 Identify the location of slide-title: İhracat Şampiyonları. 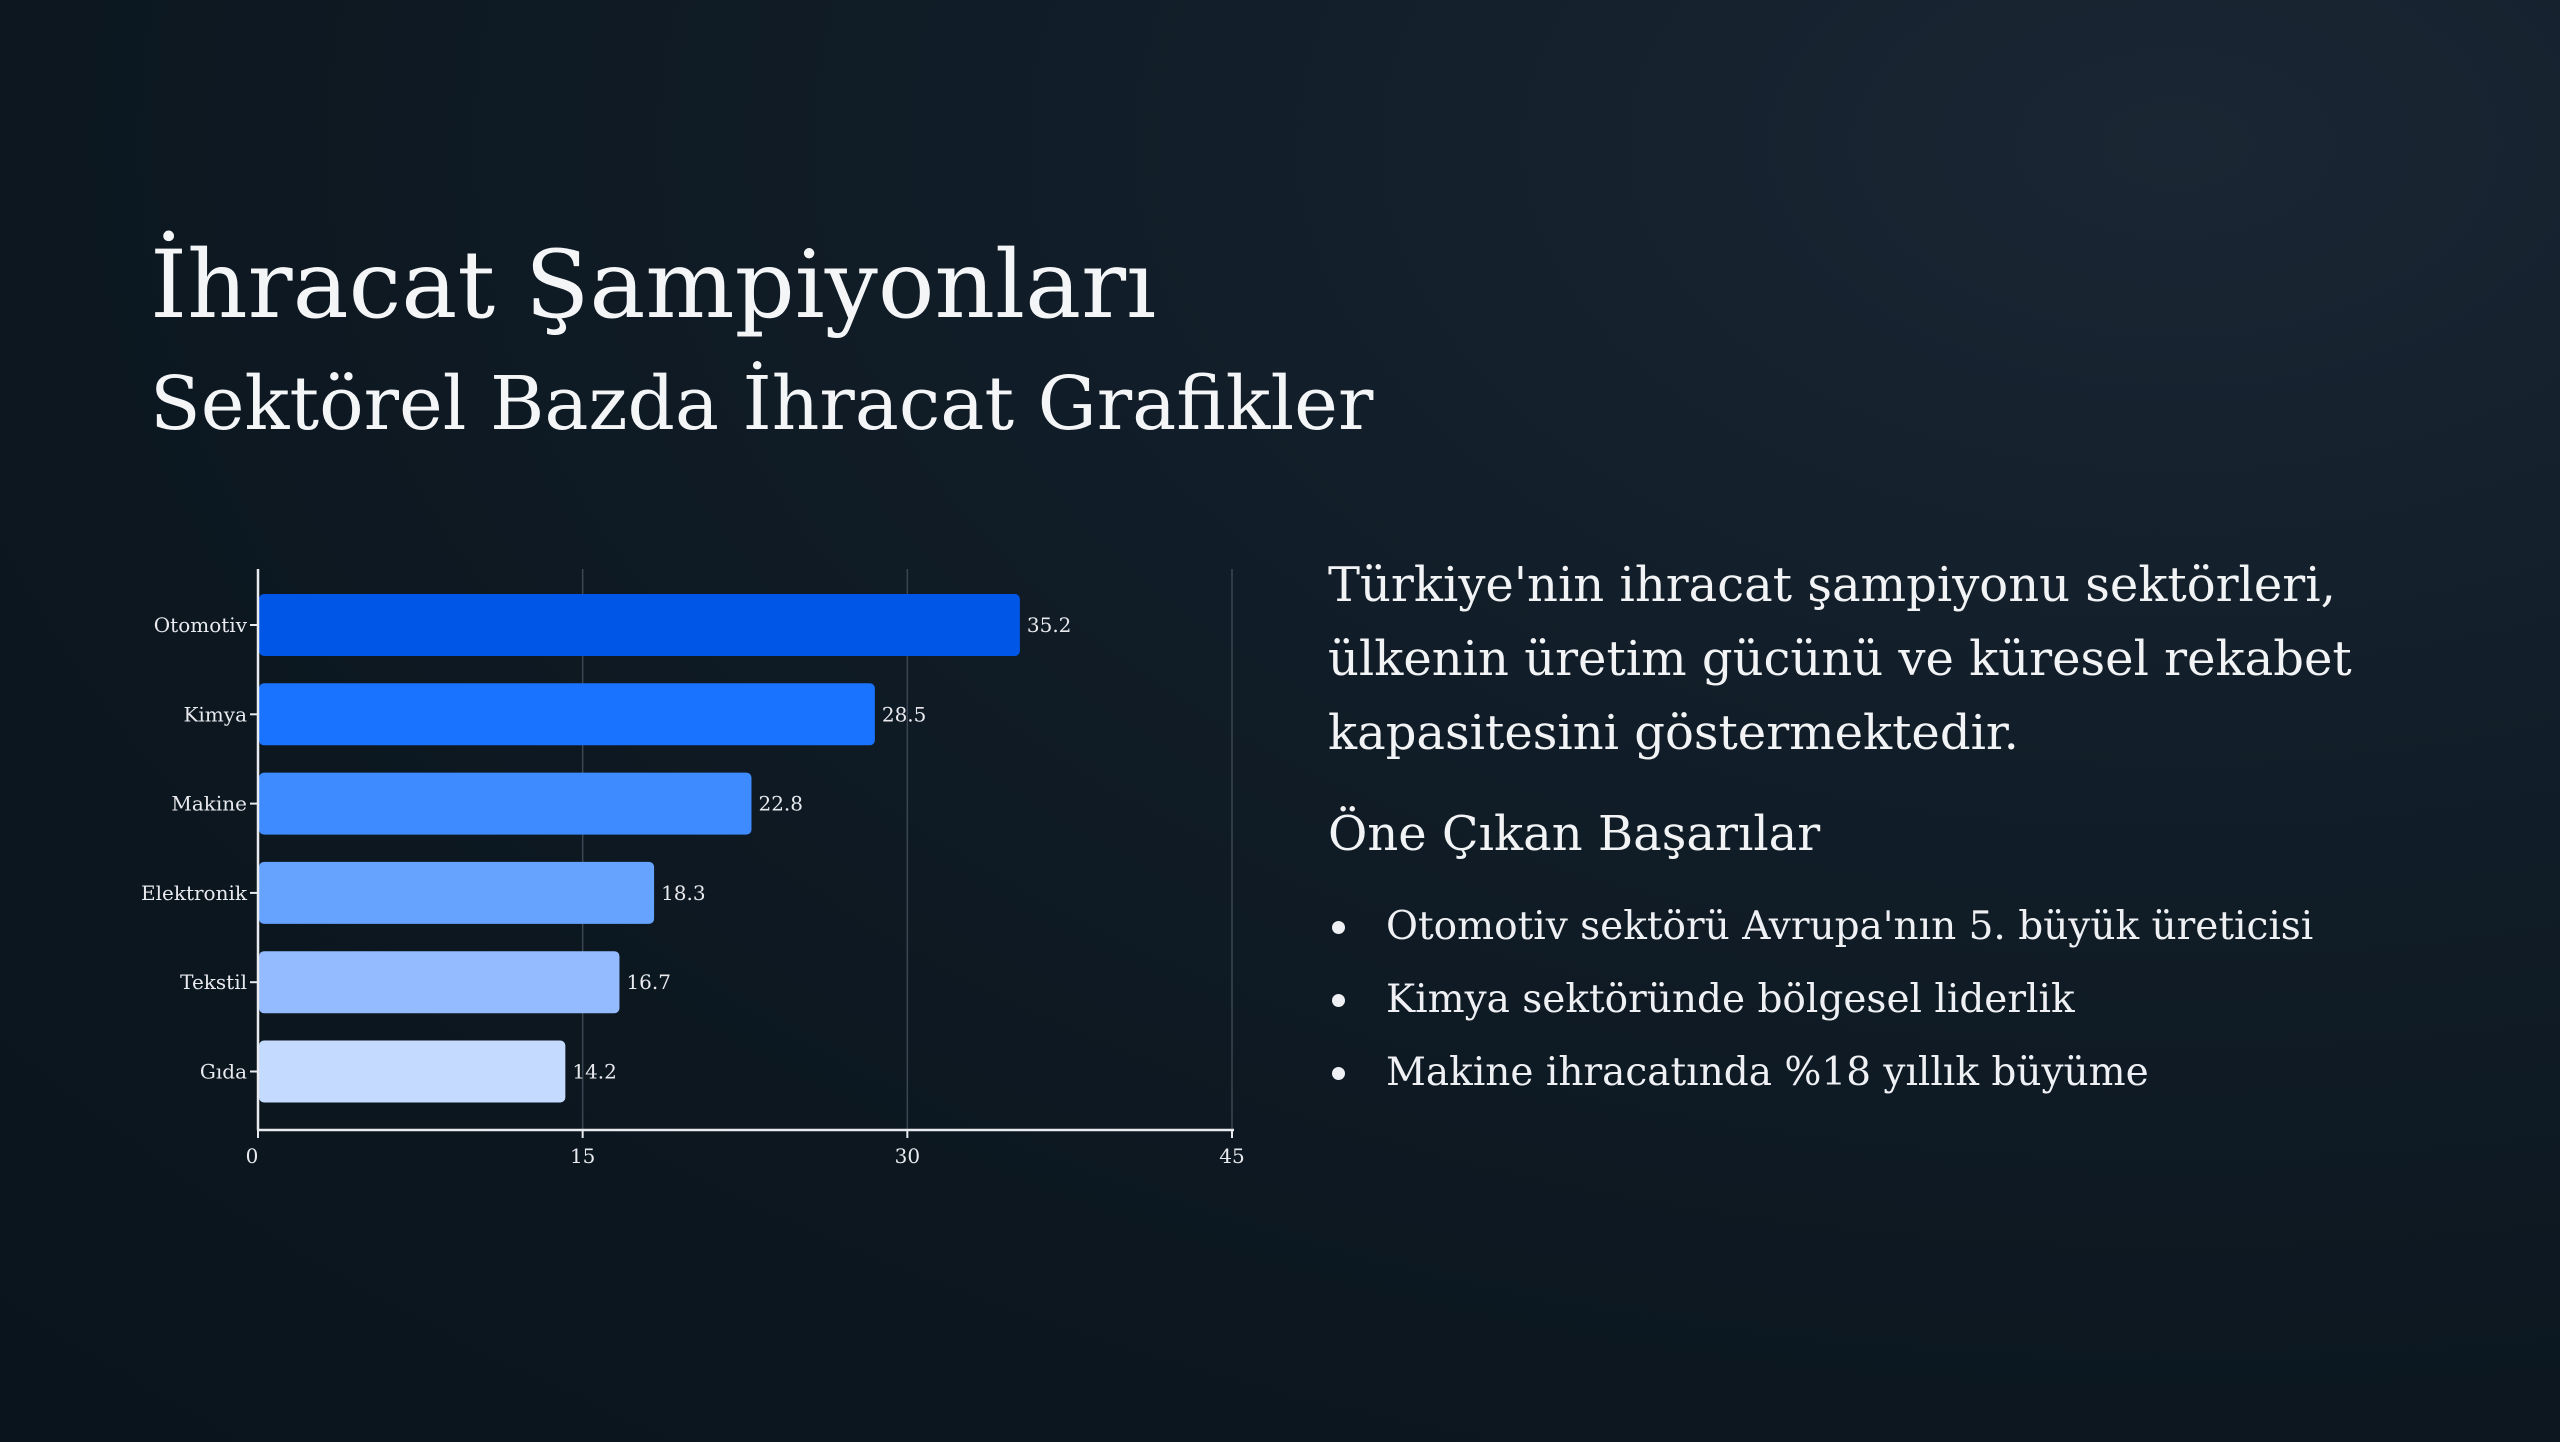
(653, 285).